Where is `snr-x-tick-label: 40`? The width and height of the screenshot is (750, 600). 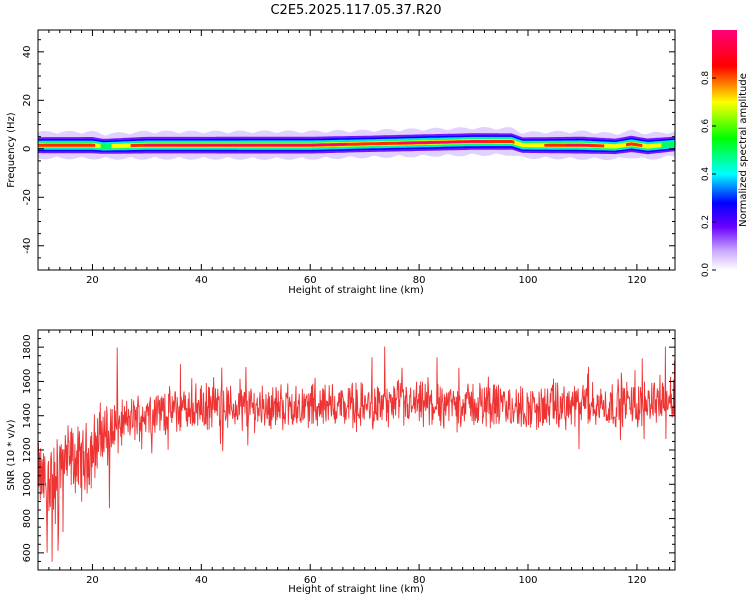 snr-x-tick-label: 40 is located at coordinates (201, 580).